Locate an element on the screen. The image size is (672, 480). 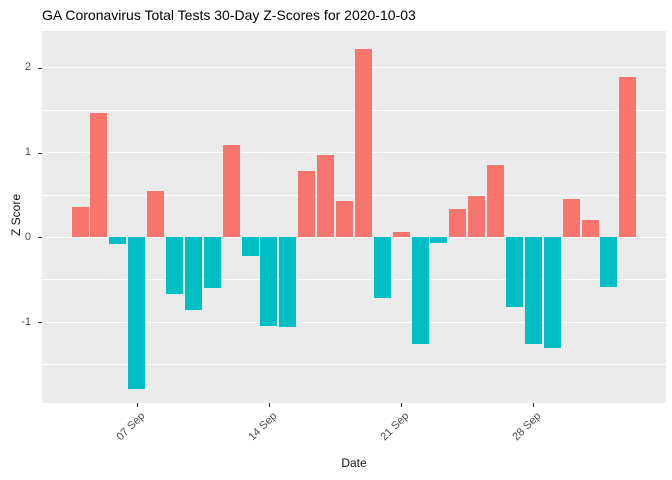
x-tick-label: 07 Sep is located at coordinates (130, 427).